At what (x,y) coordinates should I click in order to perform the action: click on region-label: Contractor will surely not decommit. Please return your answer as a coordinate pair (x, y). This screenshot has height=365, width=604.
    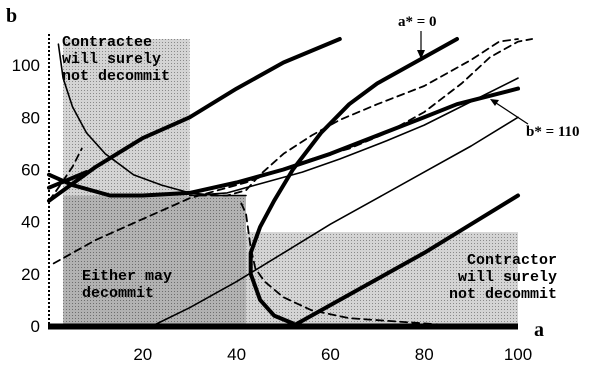
    Looking at the image, I should click on (503, 277).